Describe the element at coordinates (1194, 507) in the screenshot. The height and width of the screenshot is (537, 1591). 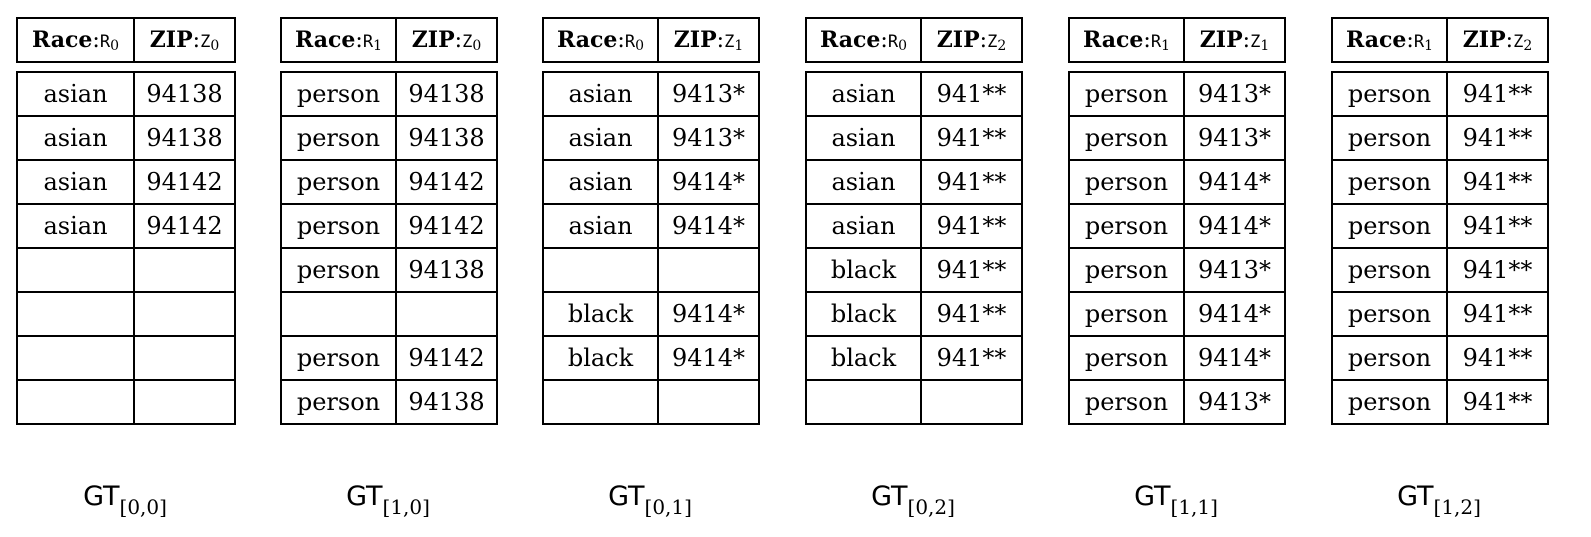
I see `gt-caption-subscript: [1,1]` at that location.